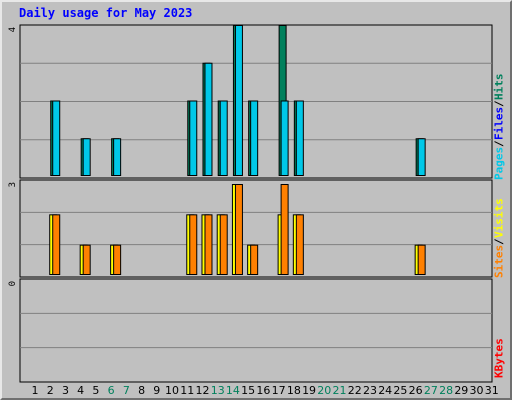 This screenshot has height=400, width=512. What do you see at coordinates (111, 390) in the screenshot?
I see `x-tick-label-day-6: 6` at bounding box center [111, 390].